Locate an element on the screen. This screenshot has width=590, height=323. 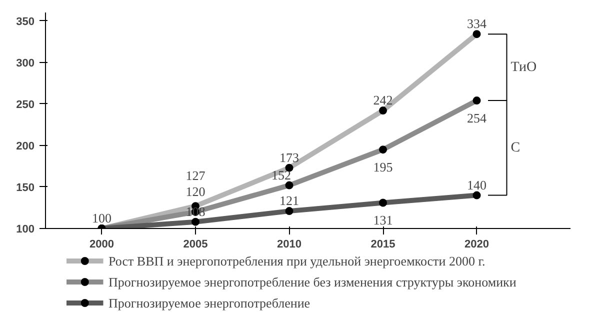
data-label: 195 is located at coordinates (383, 167).